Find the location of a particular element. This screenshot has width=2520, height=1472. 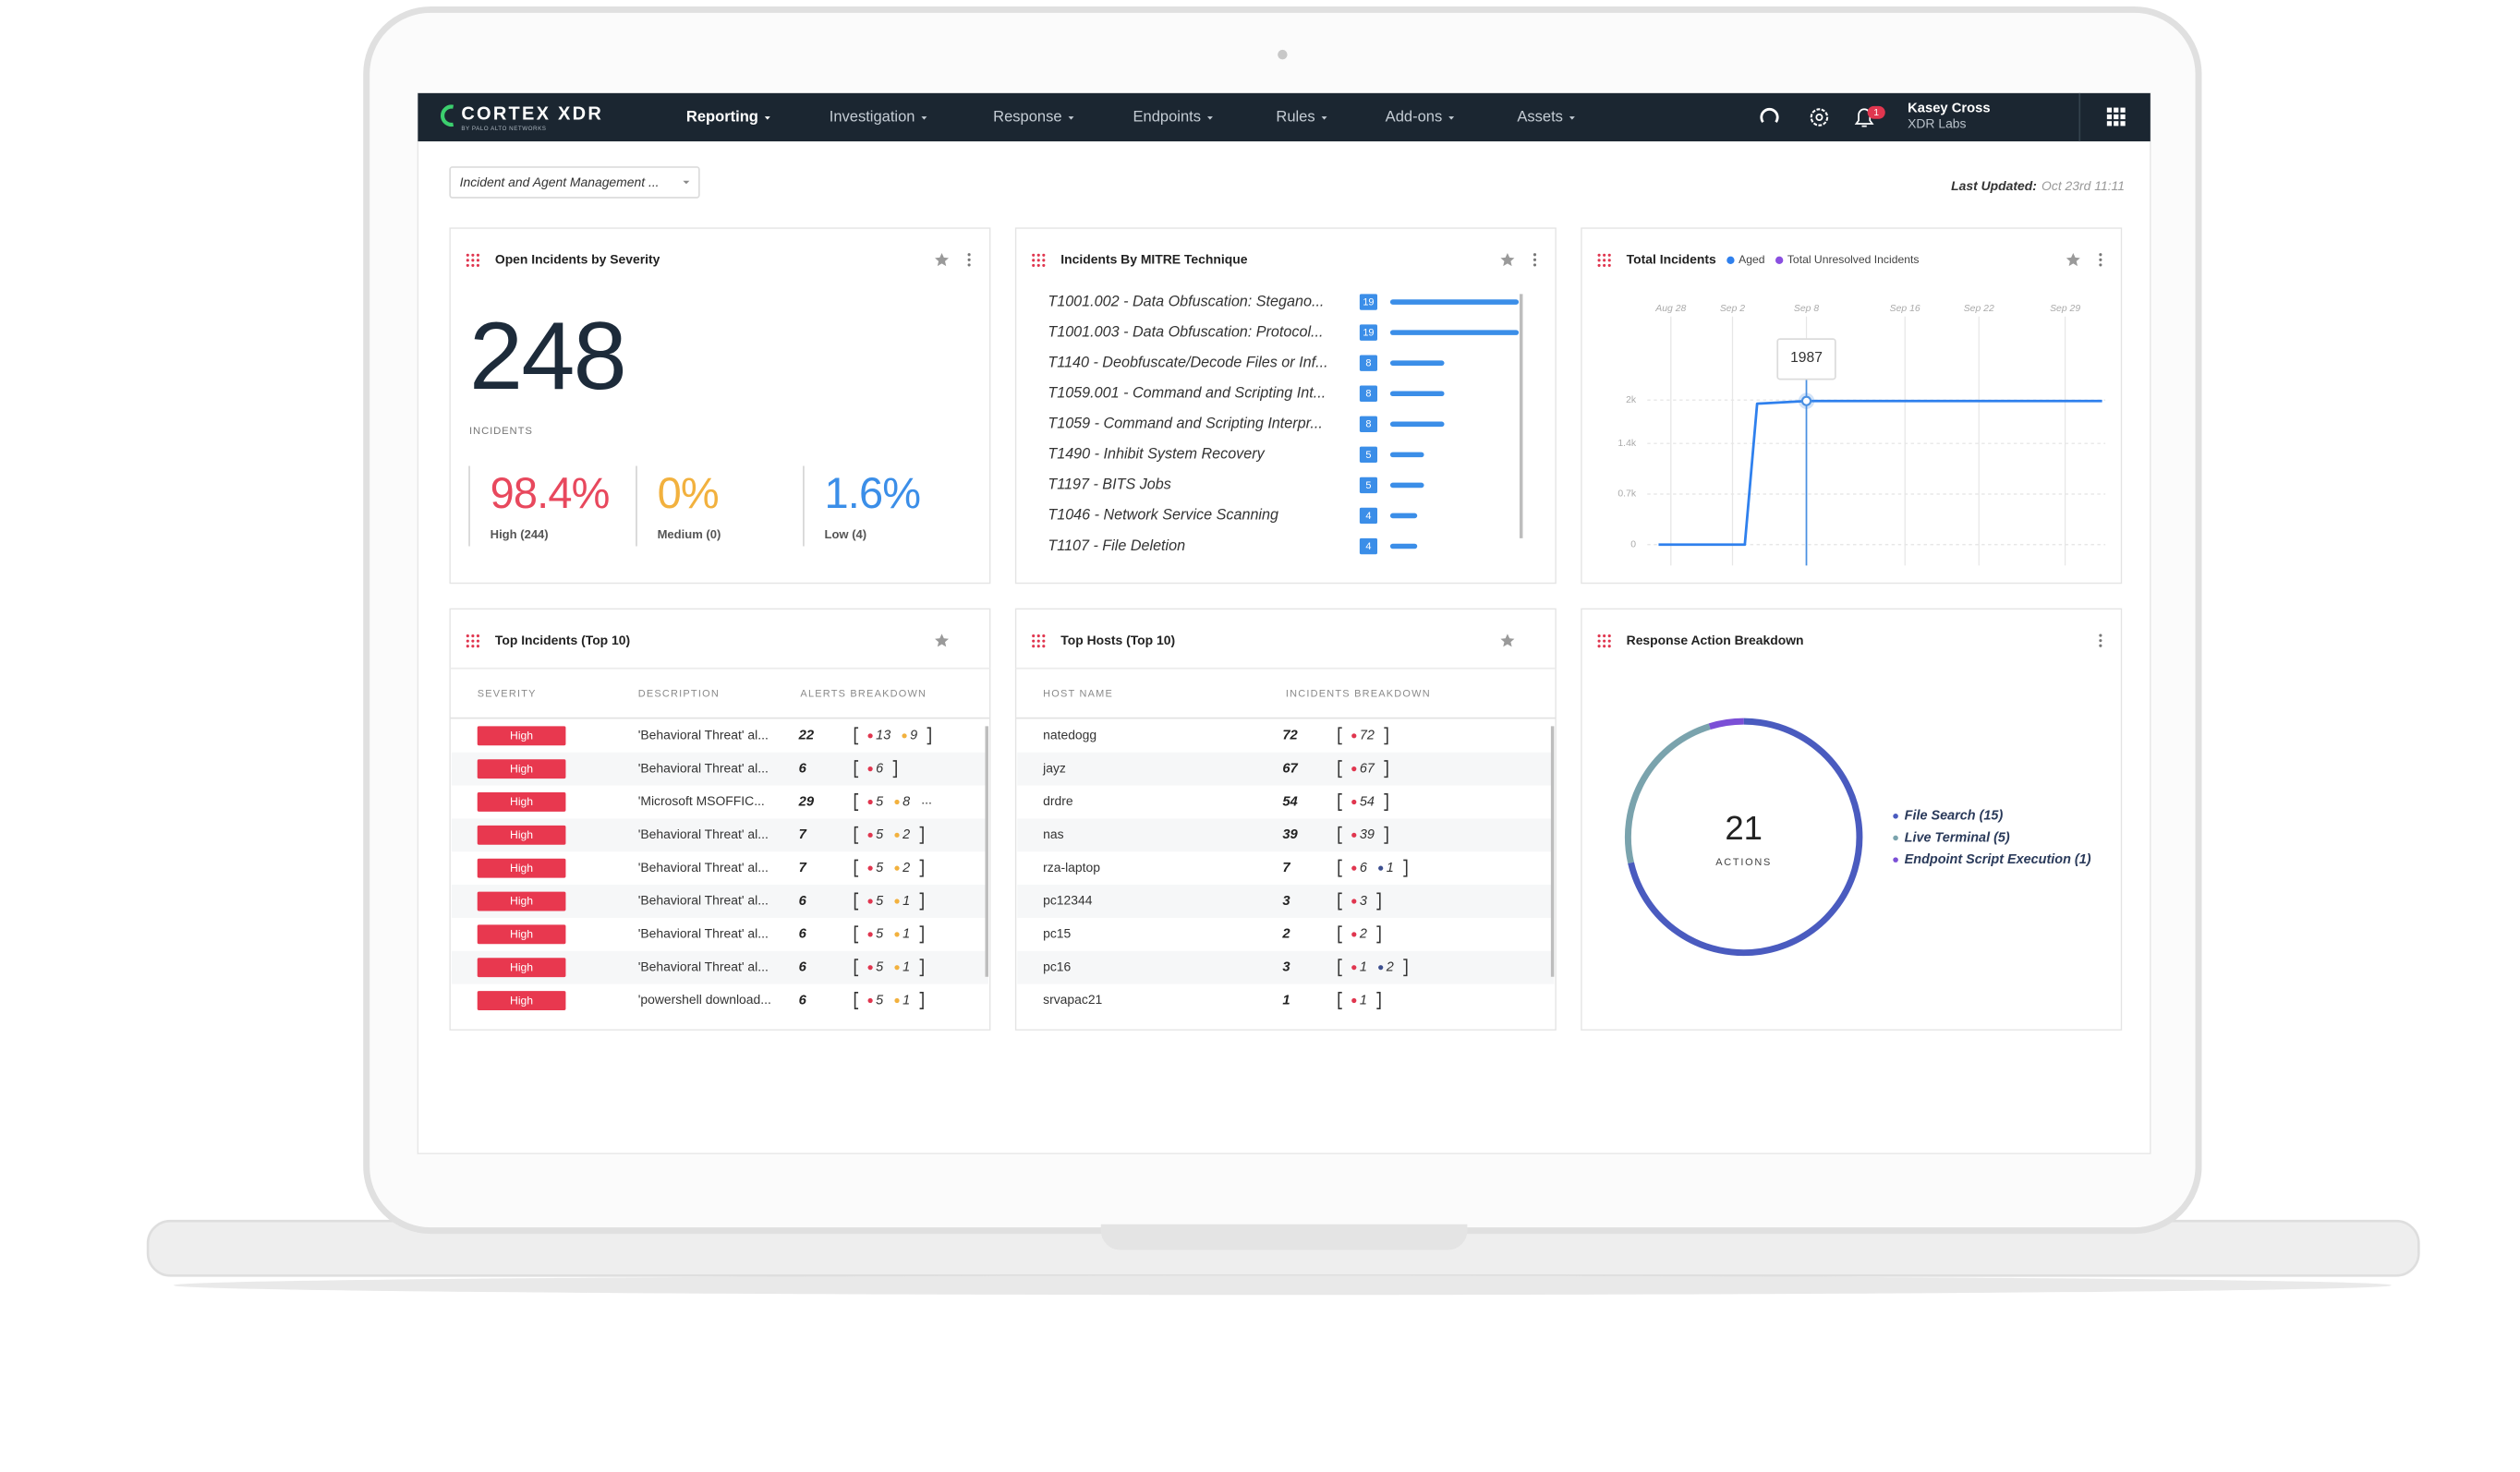

legend-label: Aged is located at coordinates (1751, 259).